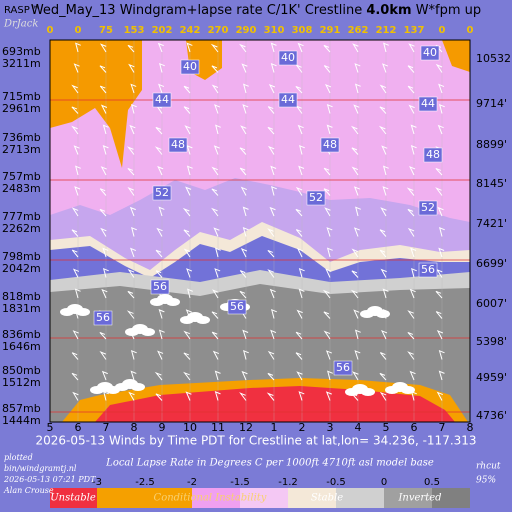 The width and height of the screenshot is (512, 512). I want to click on clouds, so click(237, 345).